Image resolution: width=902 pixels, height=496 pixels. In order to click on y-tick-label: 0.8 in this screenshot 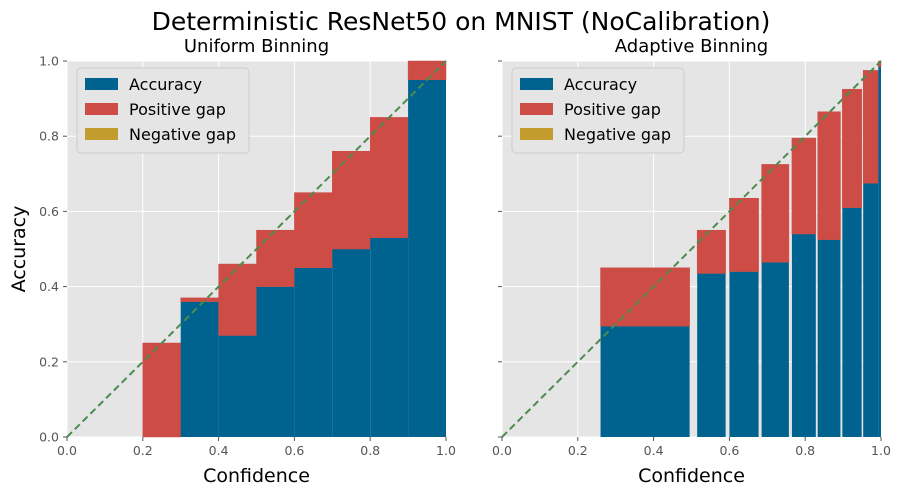, I will do `click(49, 136)`.